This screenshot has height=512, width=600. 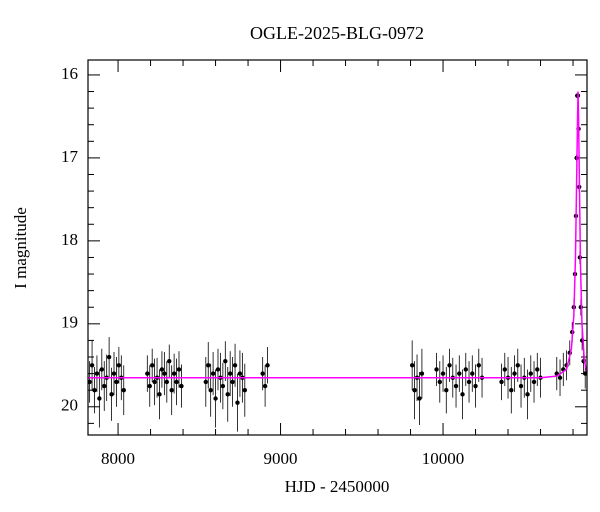 I want to click on x-tick-label: 9000, so click(x=281, y=458).